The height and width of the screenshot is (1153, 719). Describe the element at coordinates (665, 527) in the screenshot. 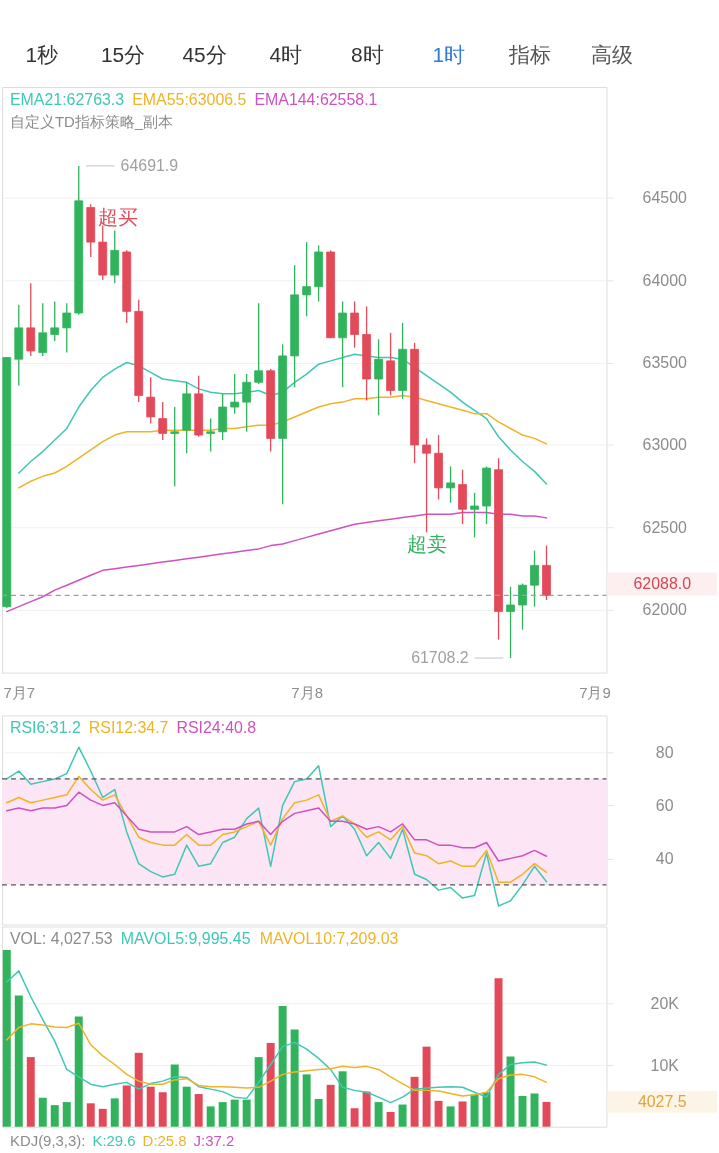

I see `y-tick-label: 62500` at that location.